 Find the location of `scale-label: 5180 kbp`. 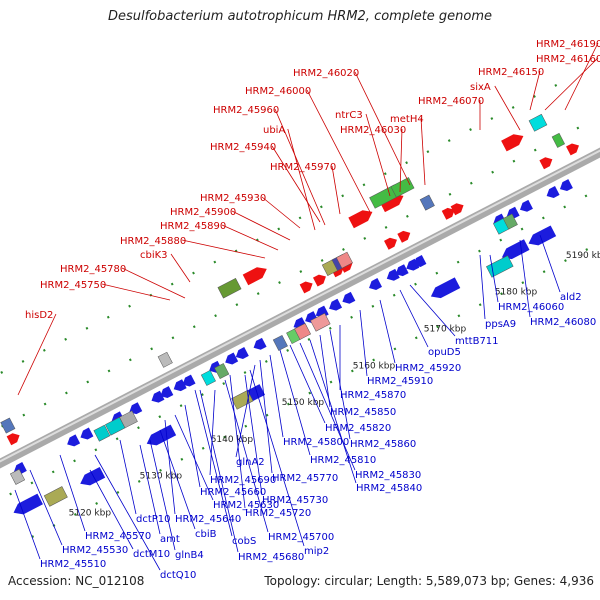

scale-label: 5180 kbp is located at coordinates (516, 293).